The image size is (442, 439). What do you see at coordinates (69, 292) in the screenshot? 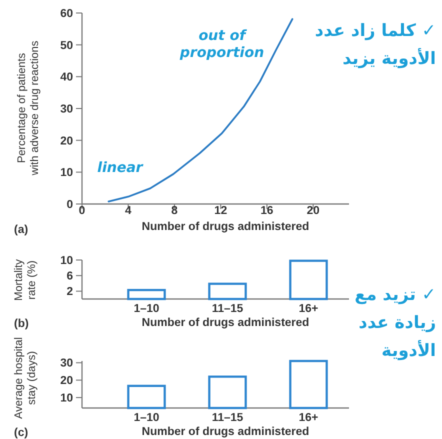
I see `y-tick-label: 2` at bounding box center [69, 292].